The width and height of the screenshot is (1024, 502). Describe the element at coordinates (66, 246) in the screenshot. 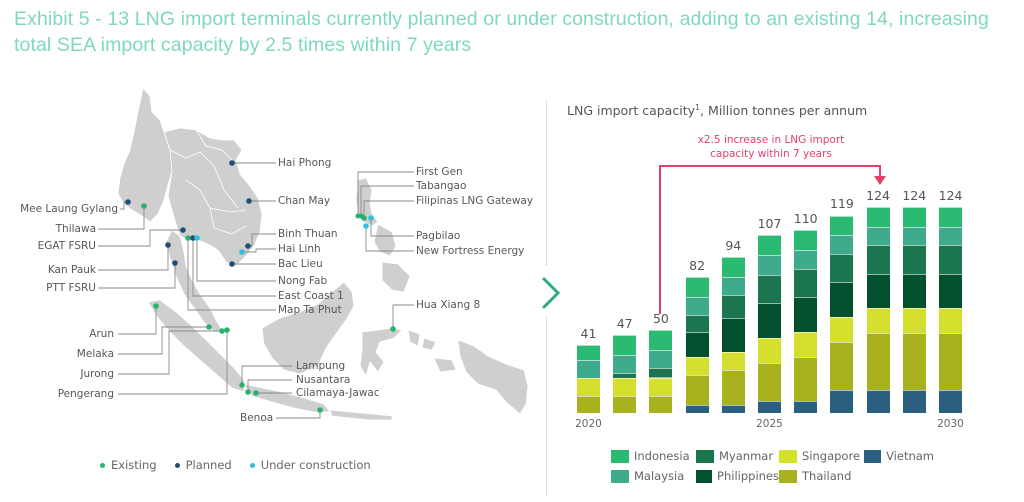

I see `label-egat-fsru: EGAT FSRU` at that location.